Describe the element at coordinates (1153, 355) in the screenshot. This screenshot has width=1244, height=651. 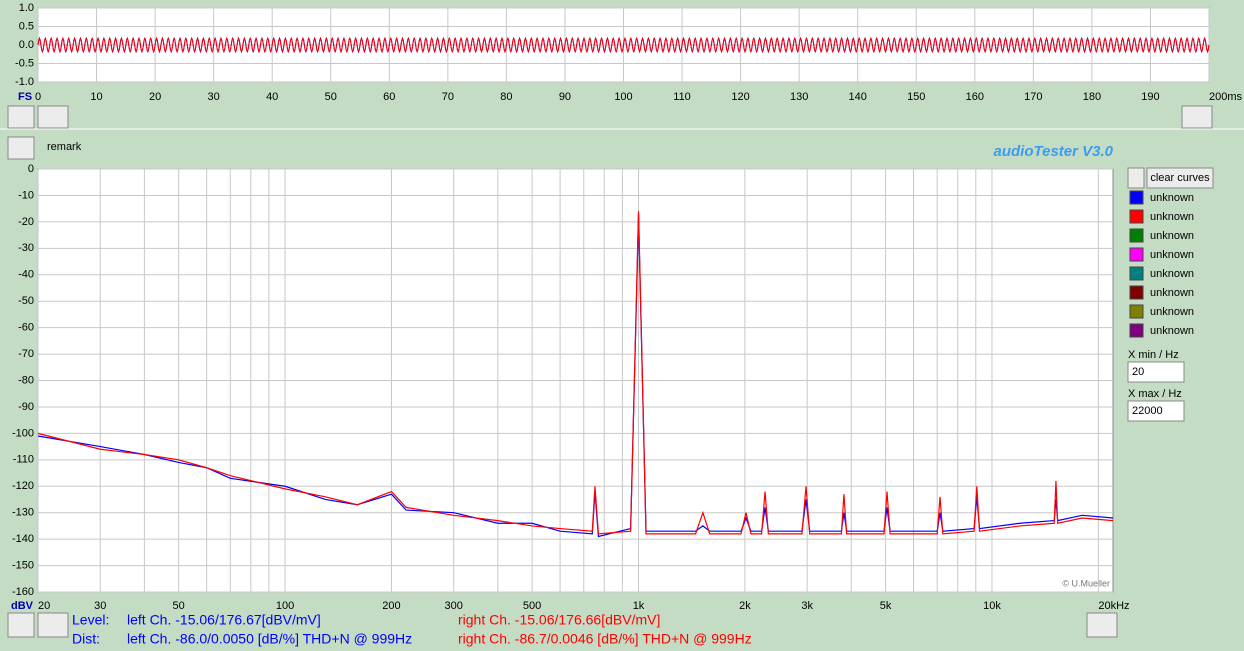
I see `xmin-label: X min / Hz` at that location.